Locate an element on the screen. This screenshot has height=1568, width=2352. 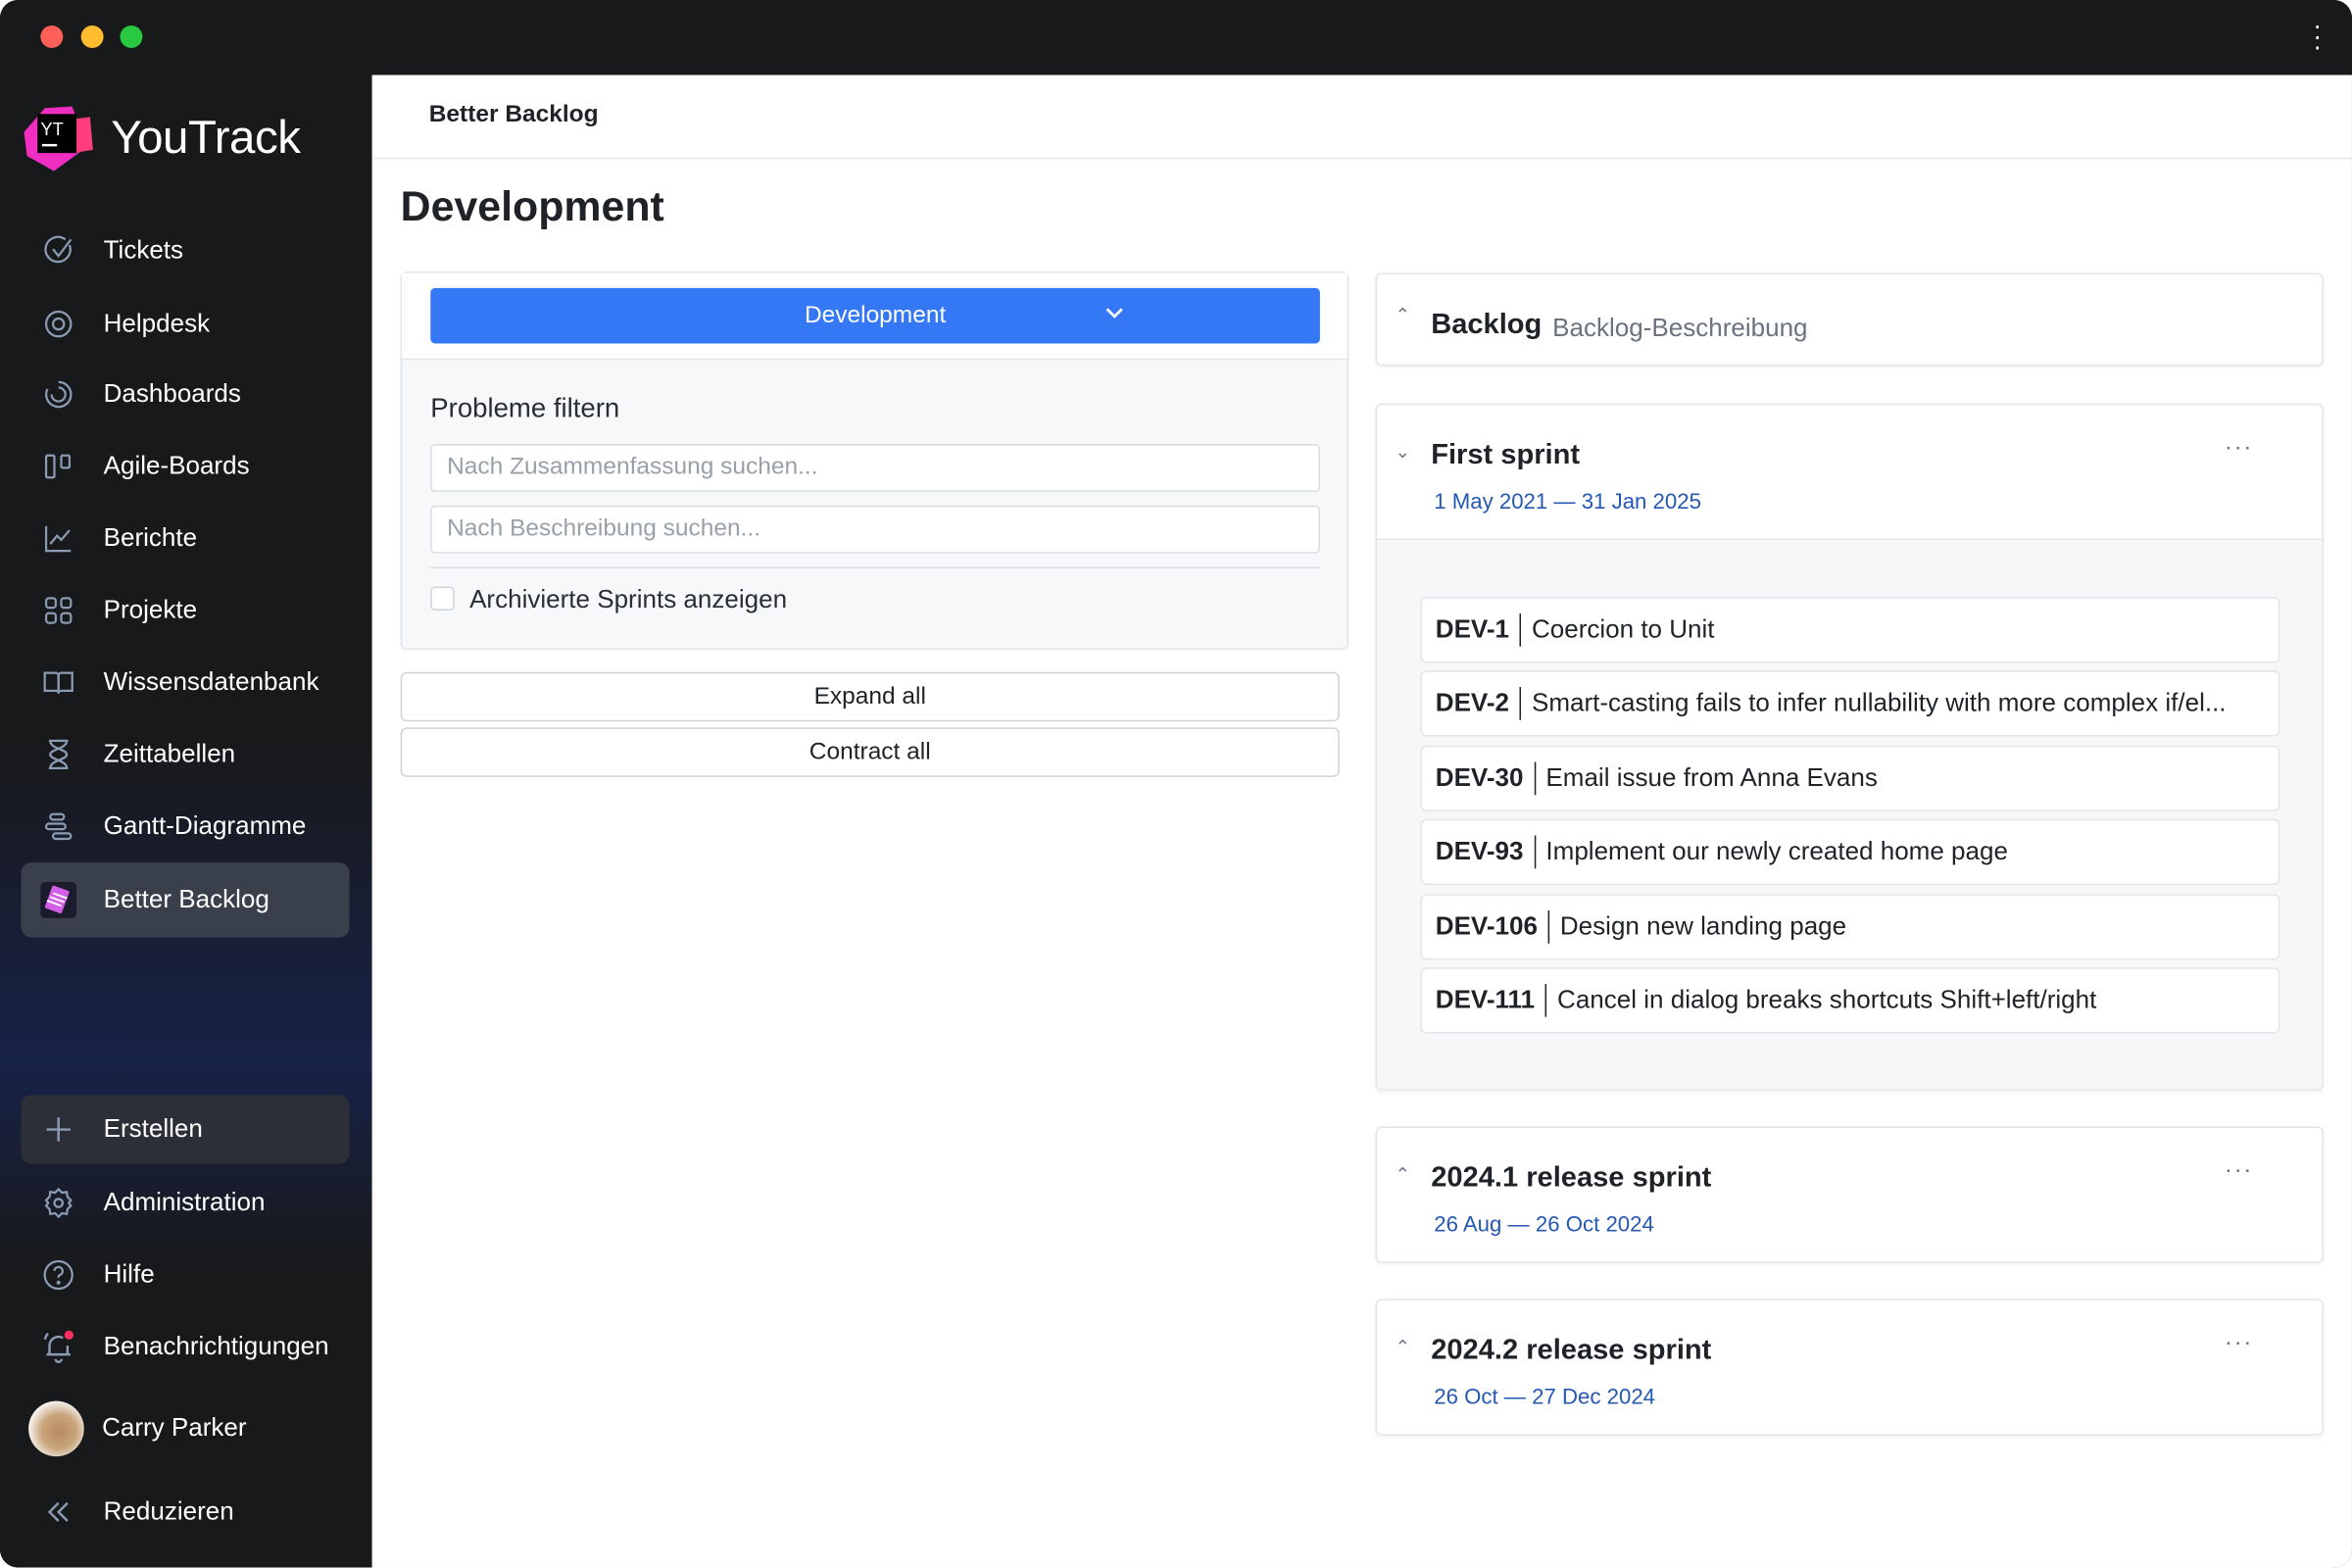
project-dropdown-label: Development is located at coordinates (875, 315).